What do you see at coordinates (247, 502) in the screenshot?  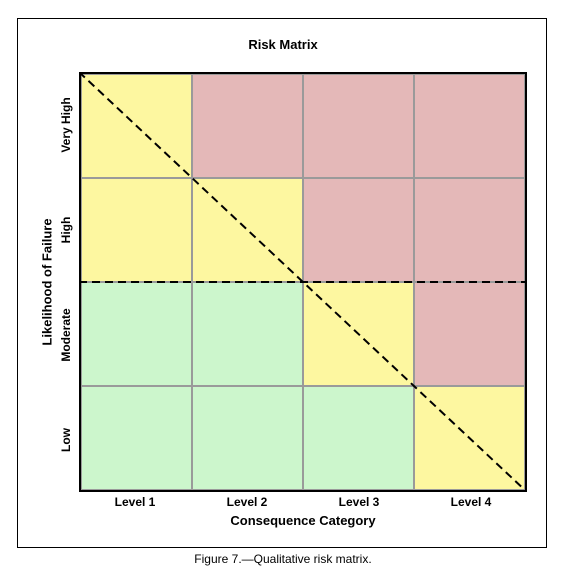 I see `x-level-2: Level 2` at bounding box center [247, 502].